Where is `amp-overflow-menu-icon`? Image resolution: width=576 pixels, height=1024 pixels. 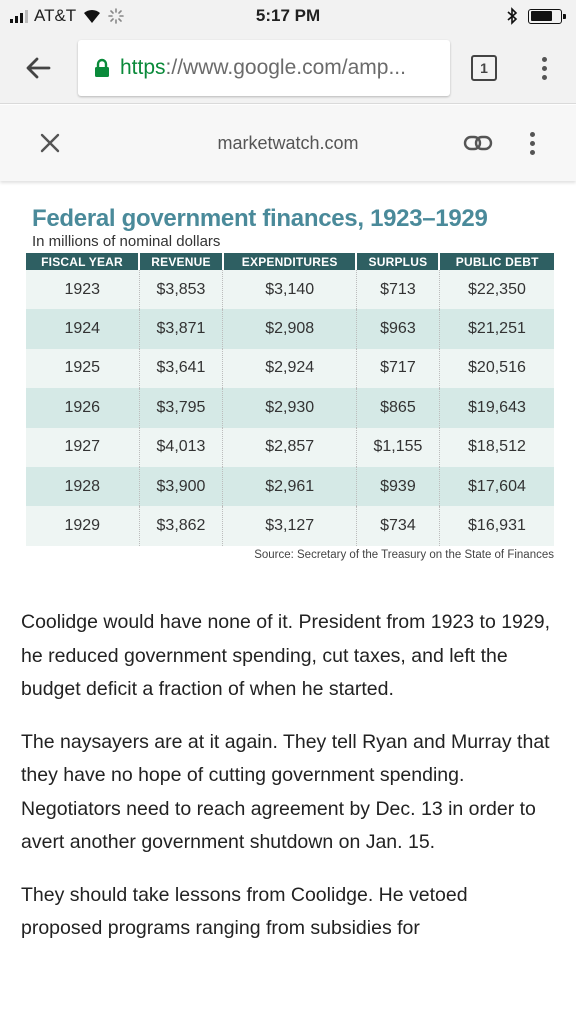 amp-overflow-menu-icon is located at coordinates (532, 143).